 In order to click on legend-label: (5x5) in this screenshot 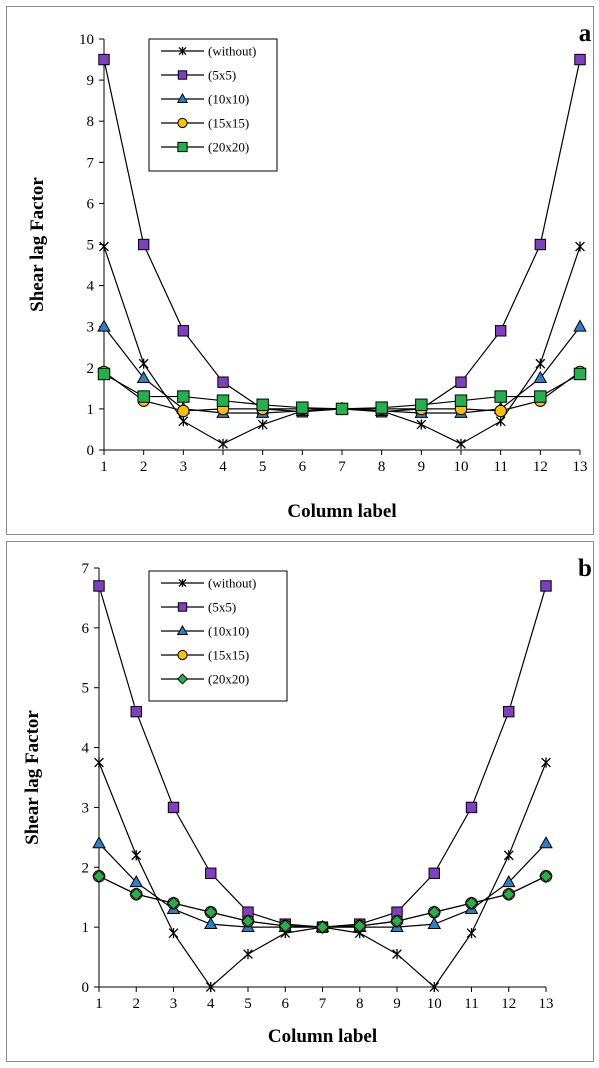, I will do `click(222, 607)`.